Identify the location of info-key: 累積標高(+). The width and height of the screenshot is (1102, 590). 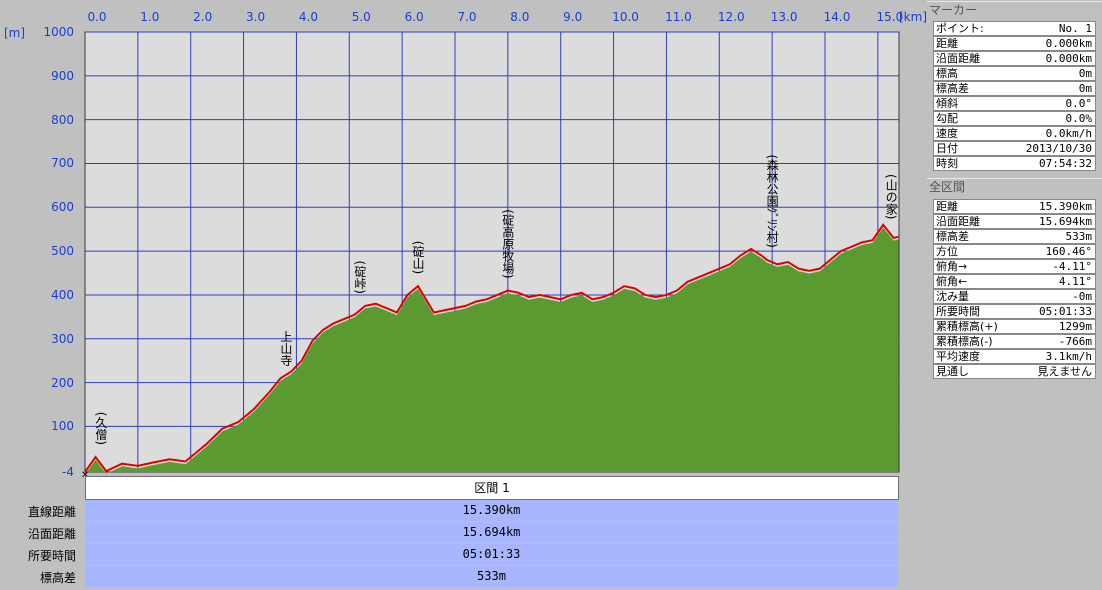
(967, 326).